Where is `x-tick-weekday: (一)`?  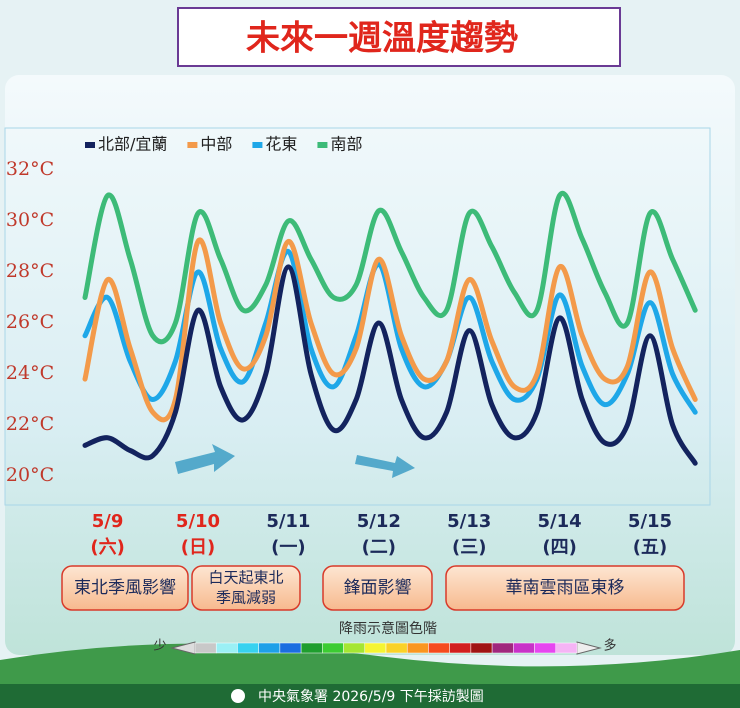
x-tick-weekday: (一) is located at coordinates (288, 547).